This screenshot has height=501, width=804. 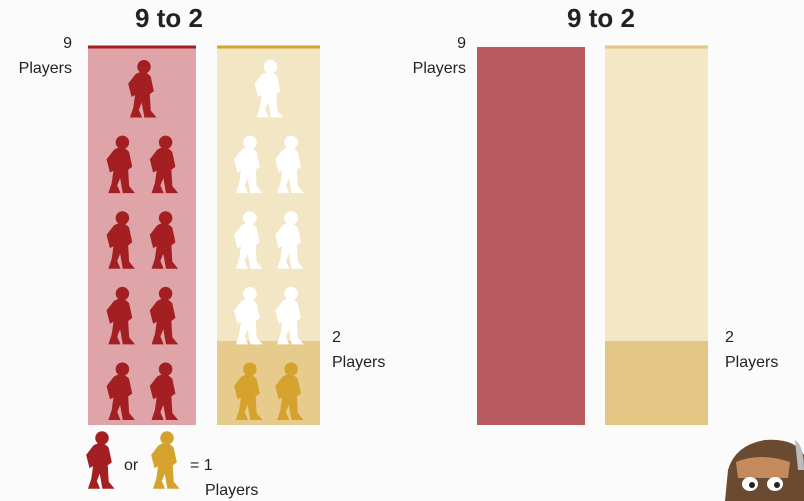 I want to click on legend-text: or, so click(x=131, y=465).